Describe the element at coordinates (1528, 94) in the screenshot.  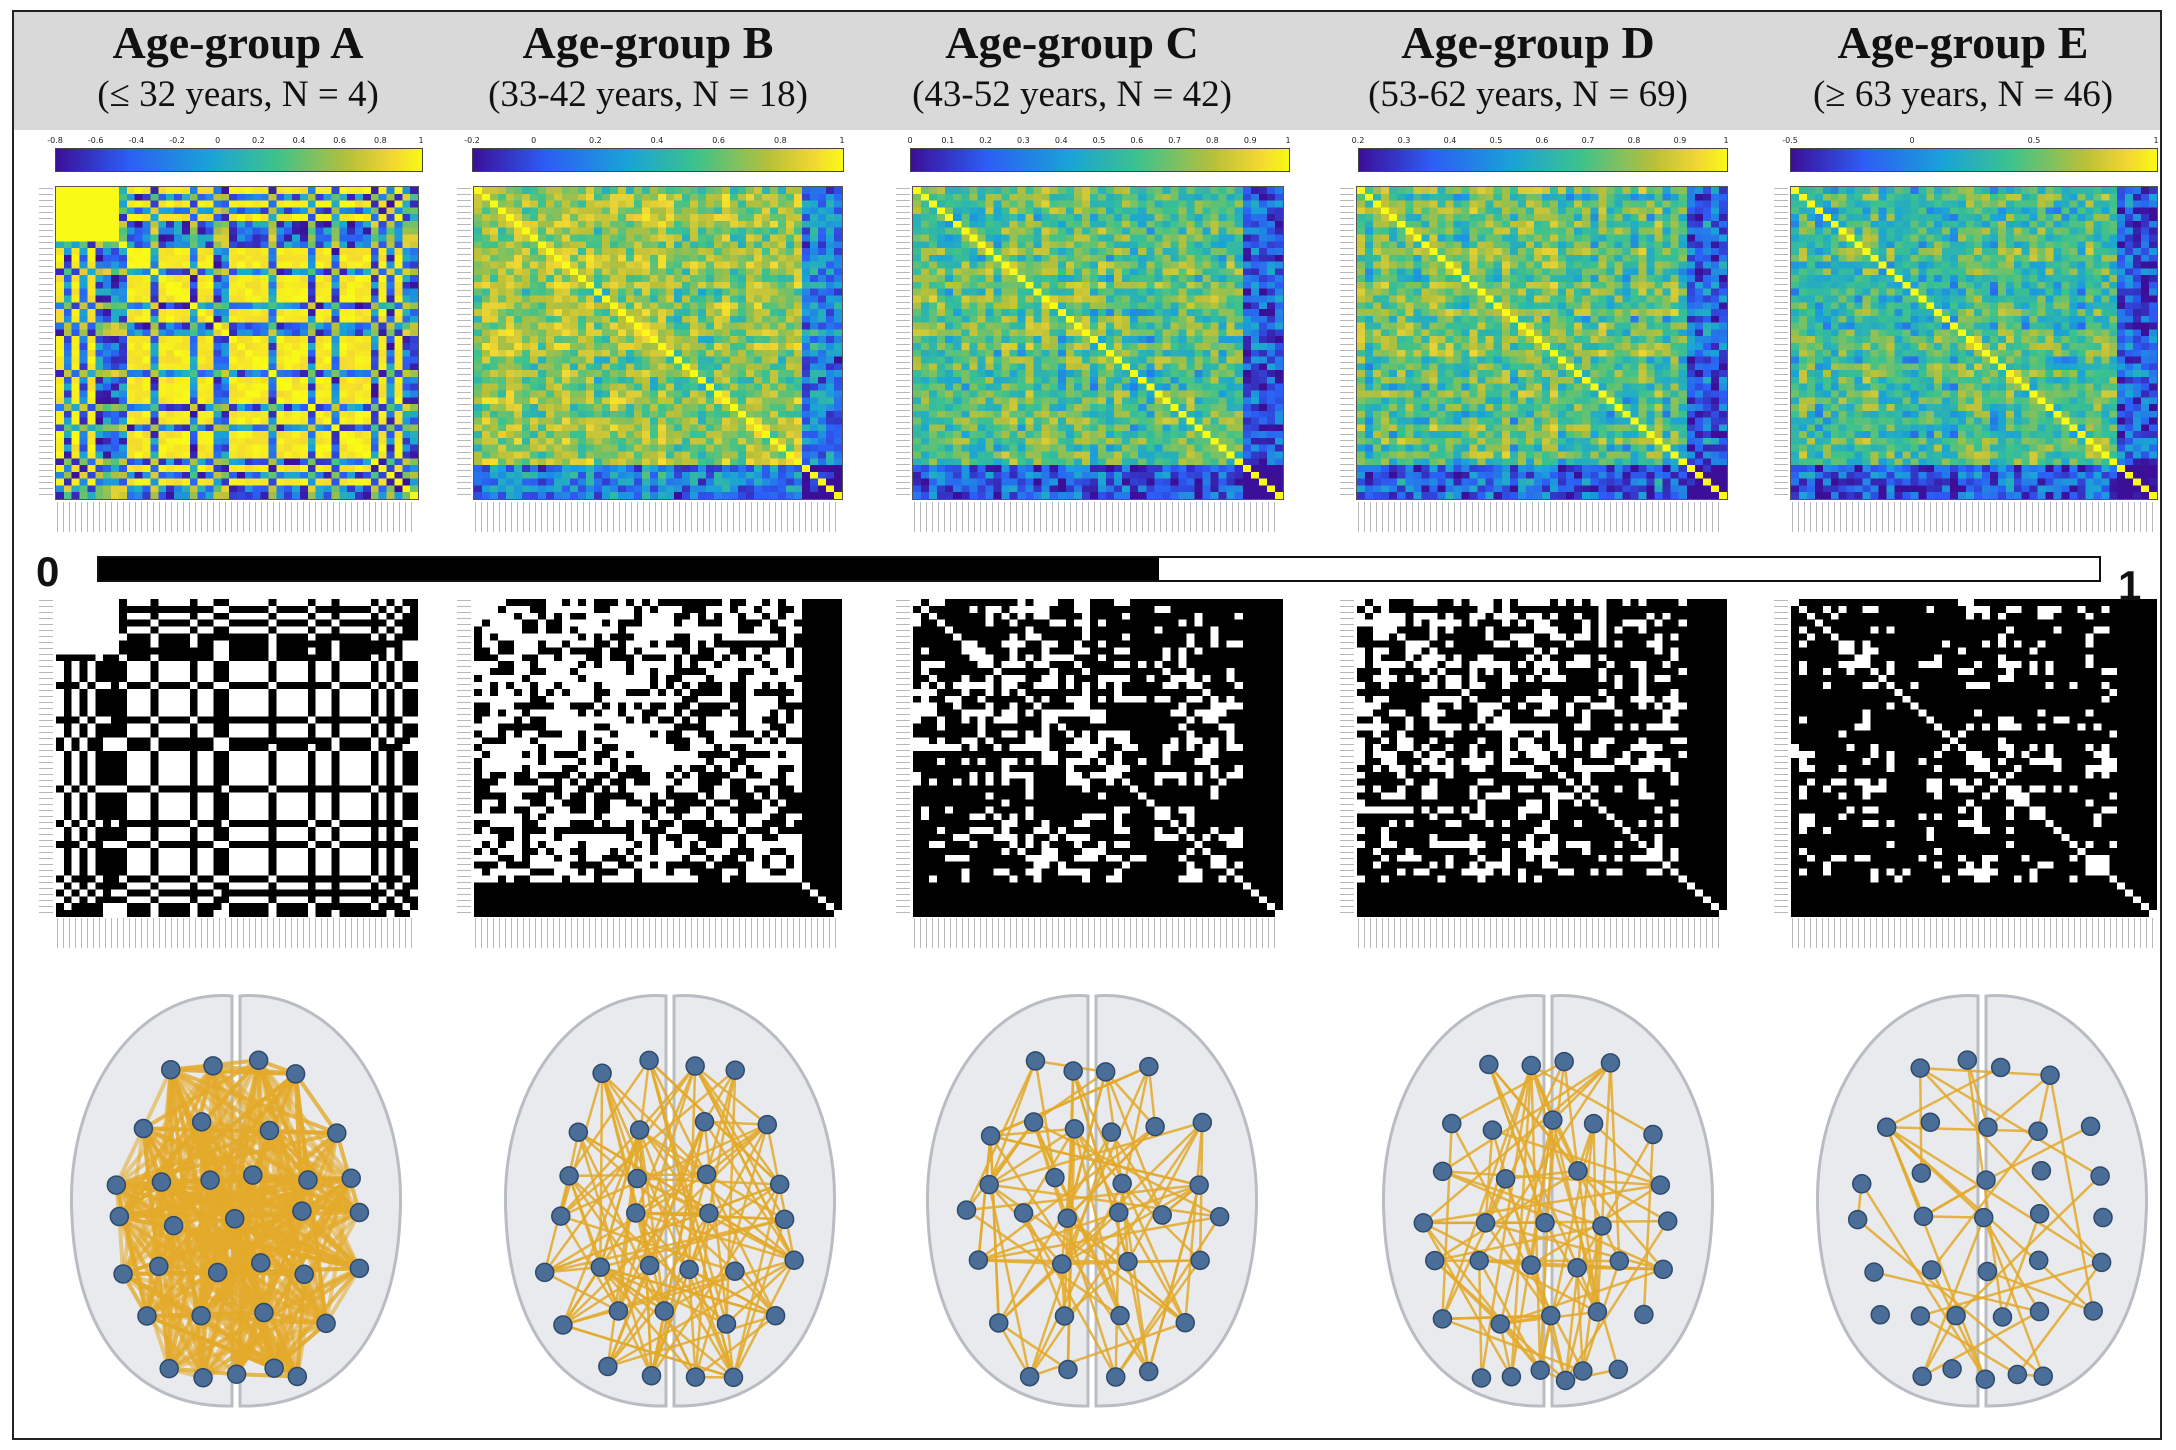
I see `group-subtitle: (53-62 years, N = 69)` at that location.